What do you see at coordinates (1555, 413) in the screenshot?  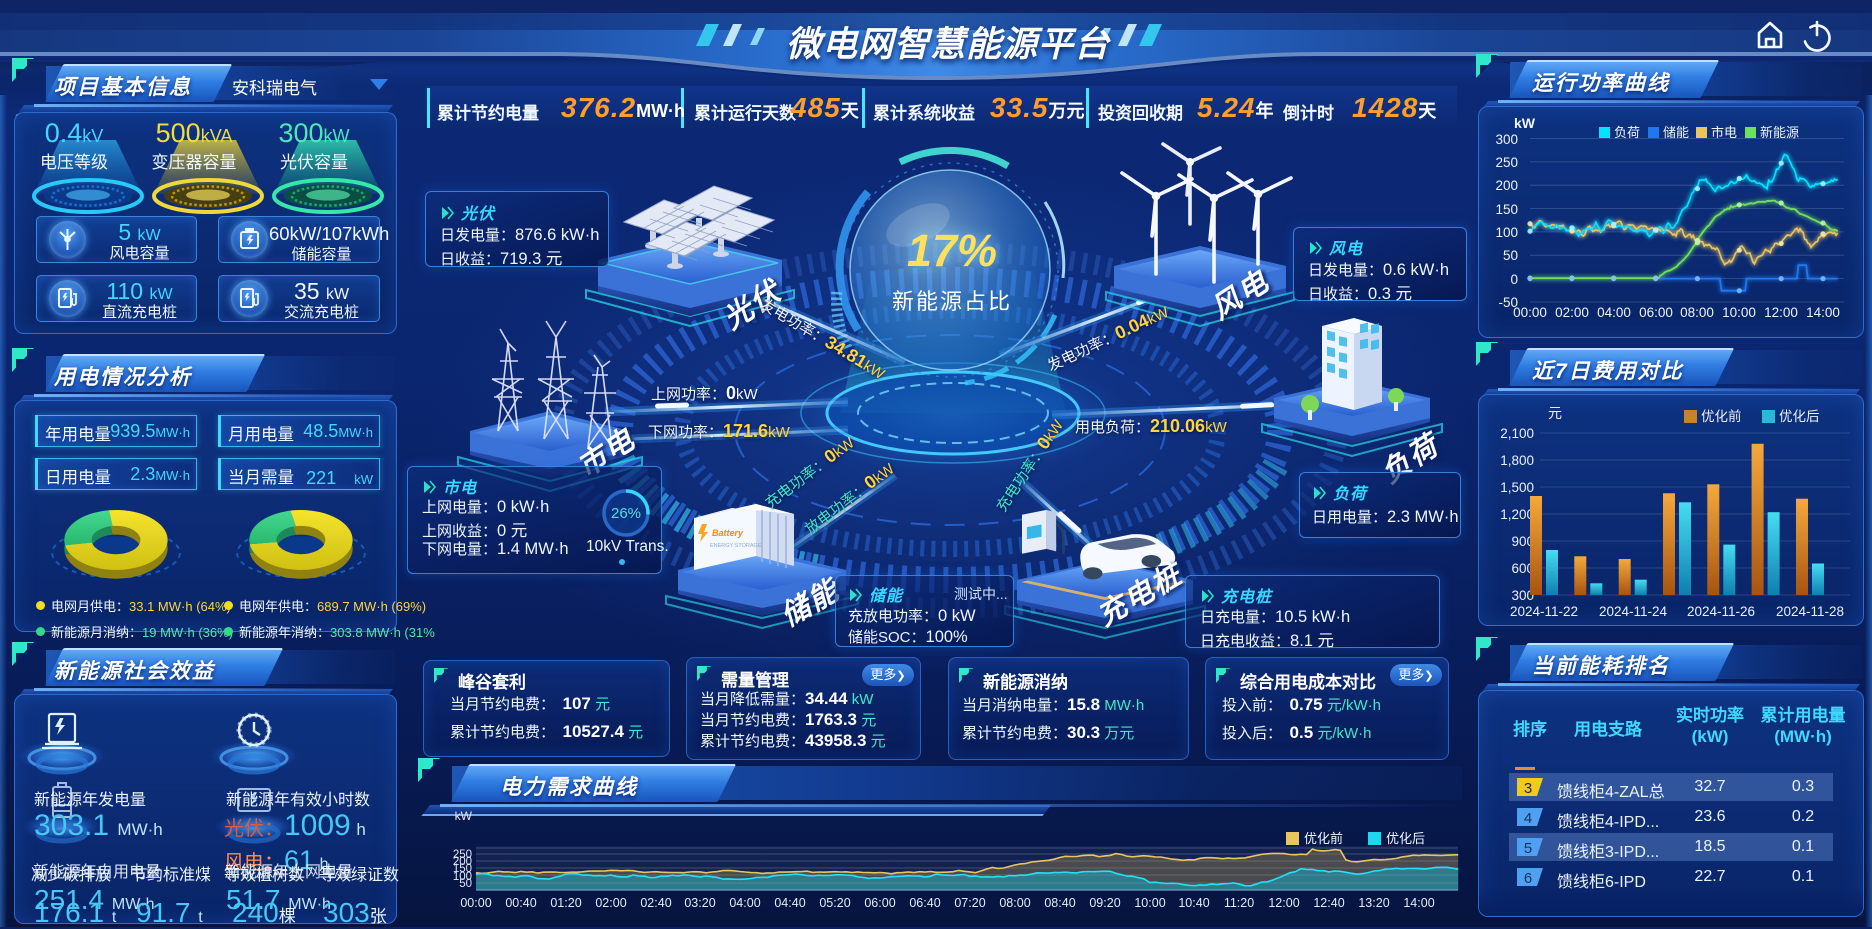 I see `svg-text: 元` at bounding box center [1555, 413].